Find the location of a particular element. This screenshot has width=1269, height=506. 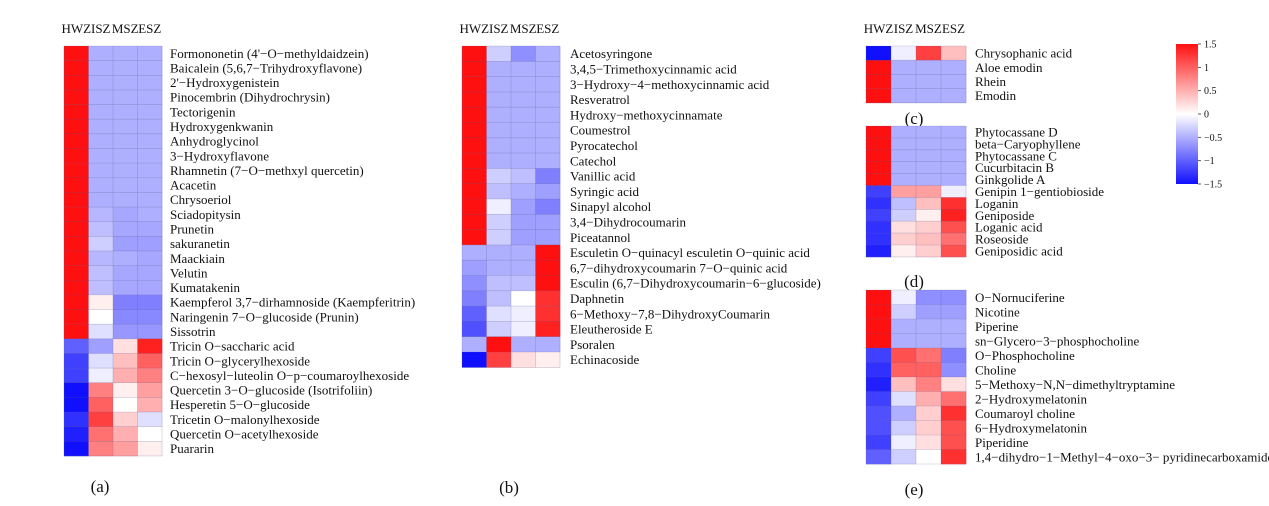

colorbar-tick-label: 1 is located at coordinates (1206, 68).